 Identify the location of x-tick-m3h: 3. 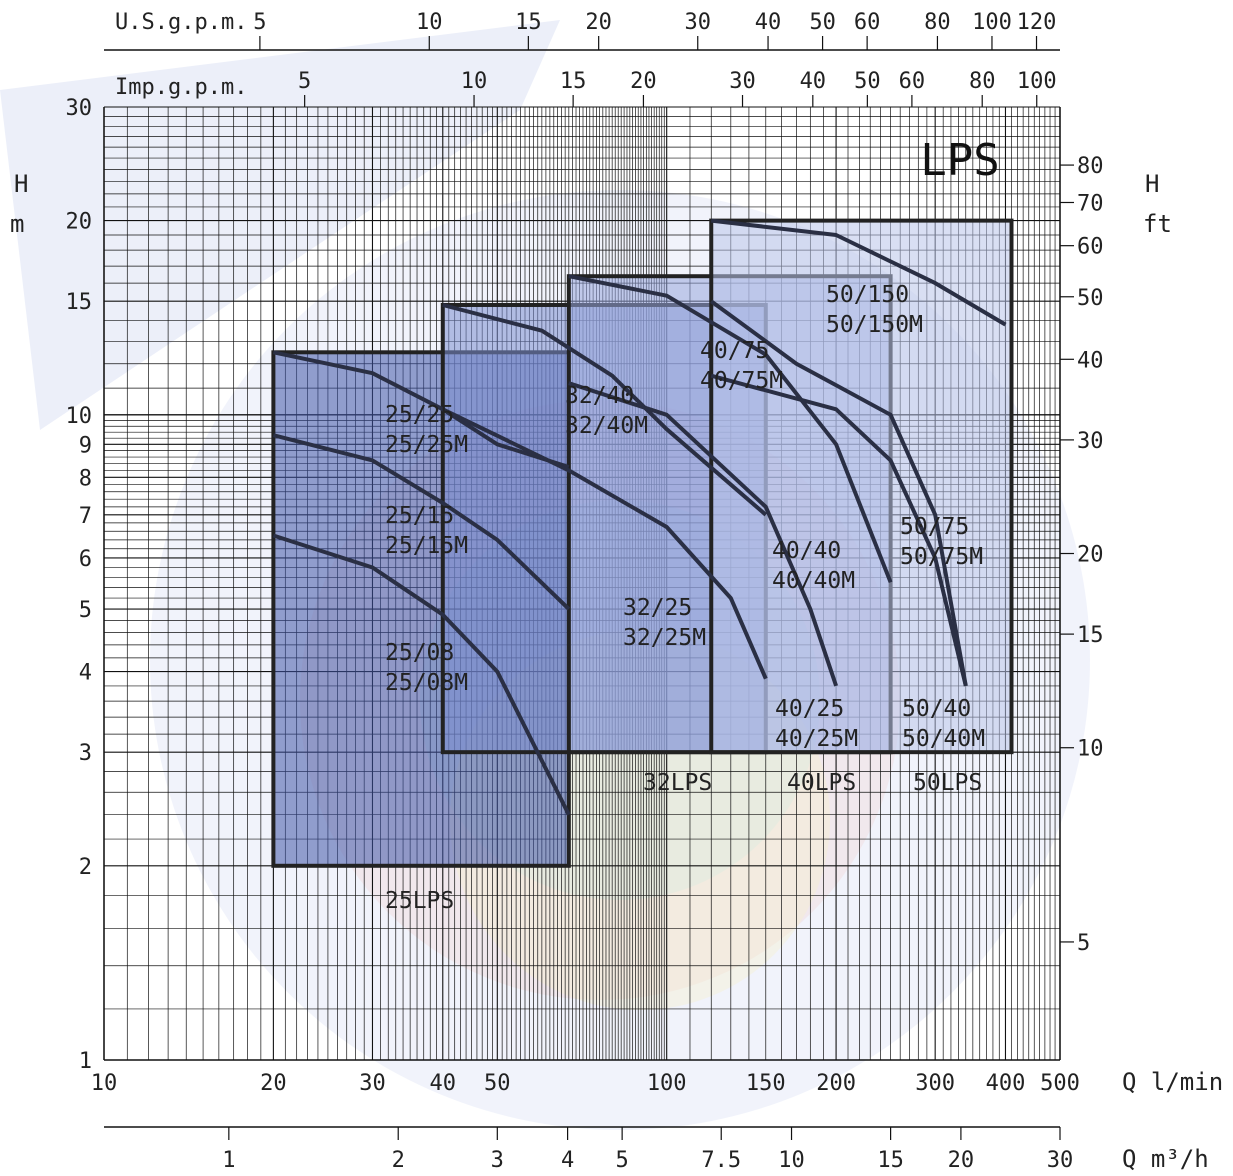
(497, 1160).